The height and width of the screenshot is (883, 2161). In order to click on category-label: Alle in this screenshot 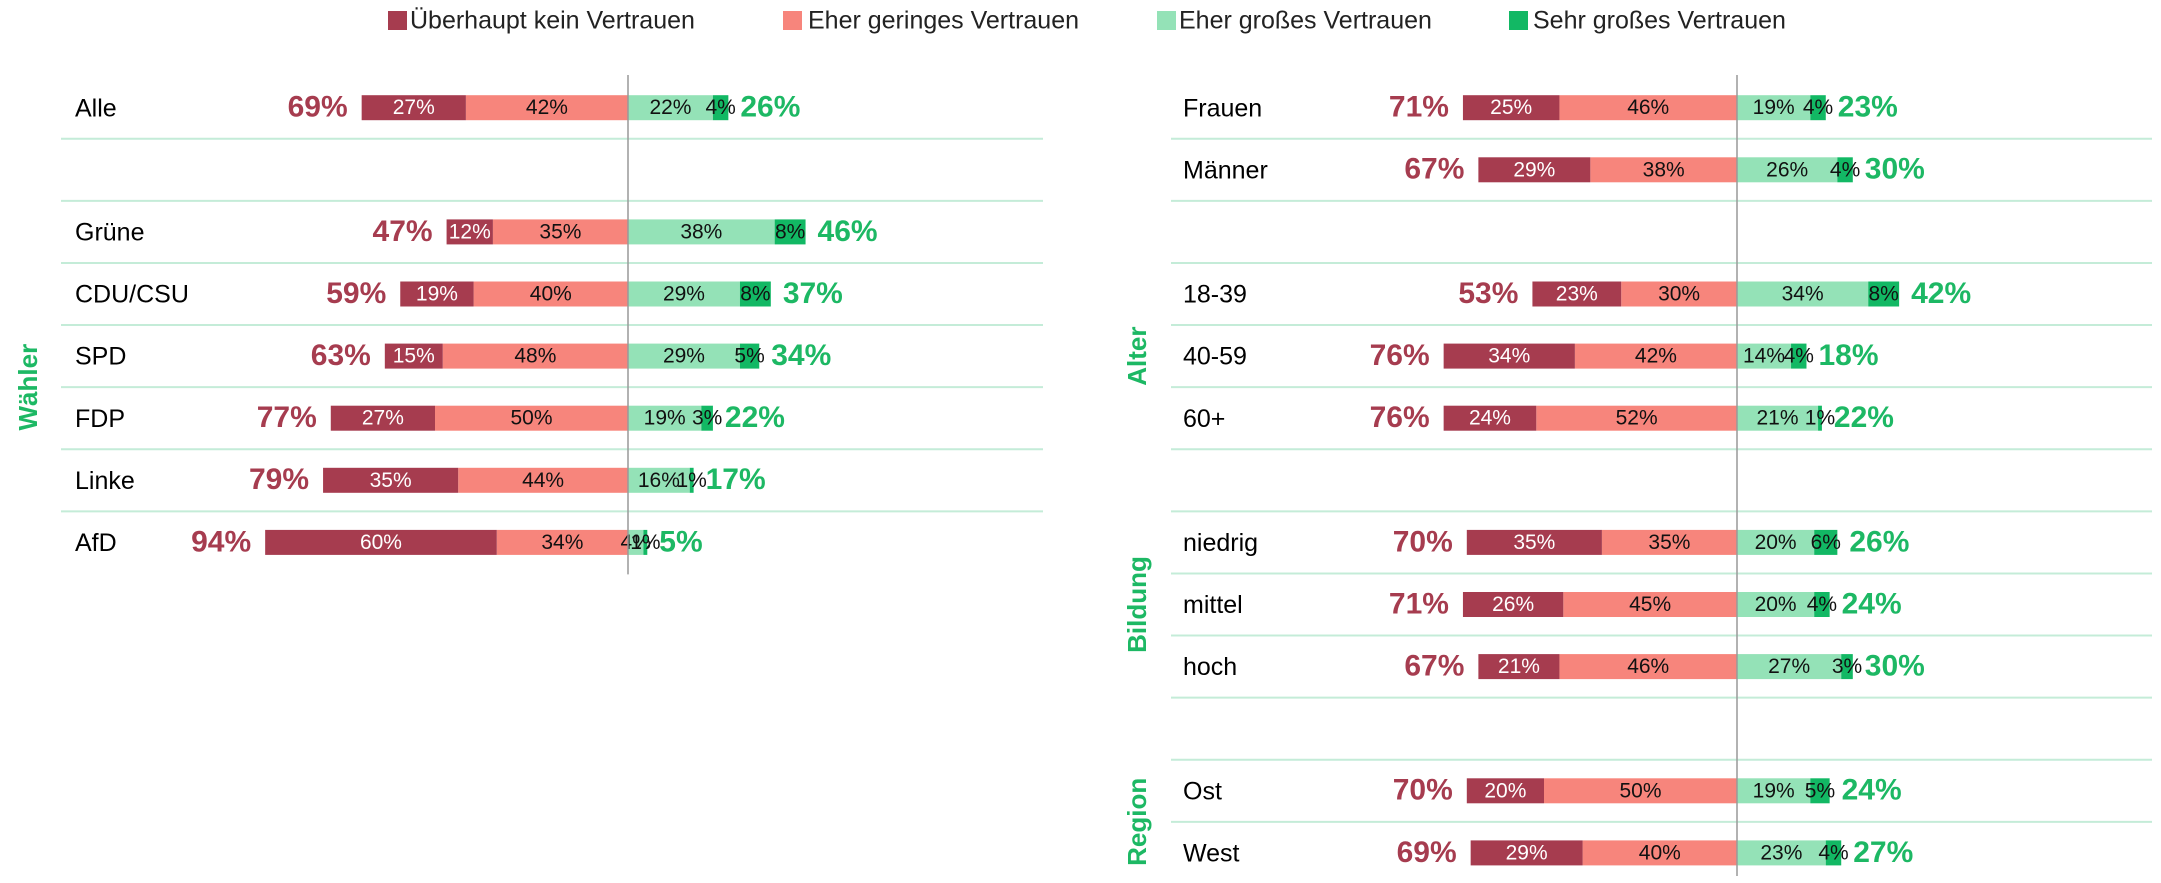, I will do `click(96, 108)`.